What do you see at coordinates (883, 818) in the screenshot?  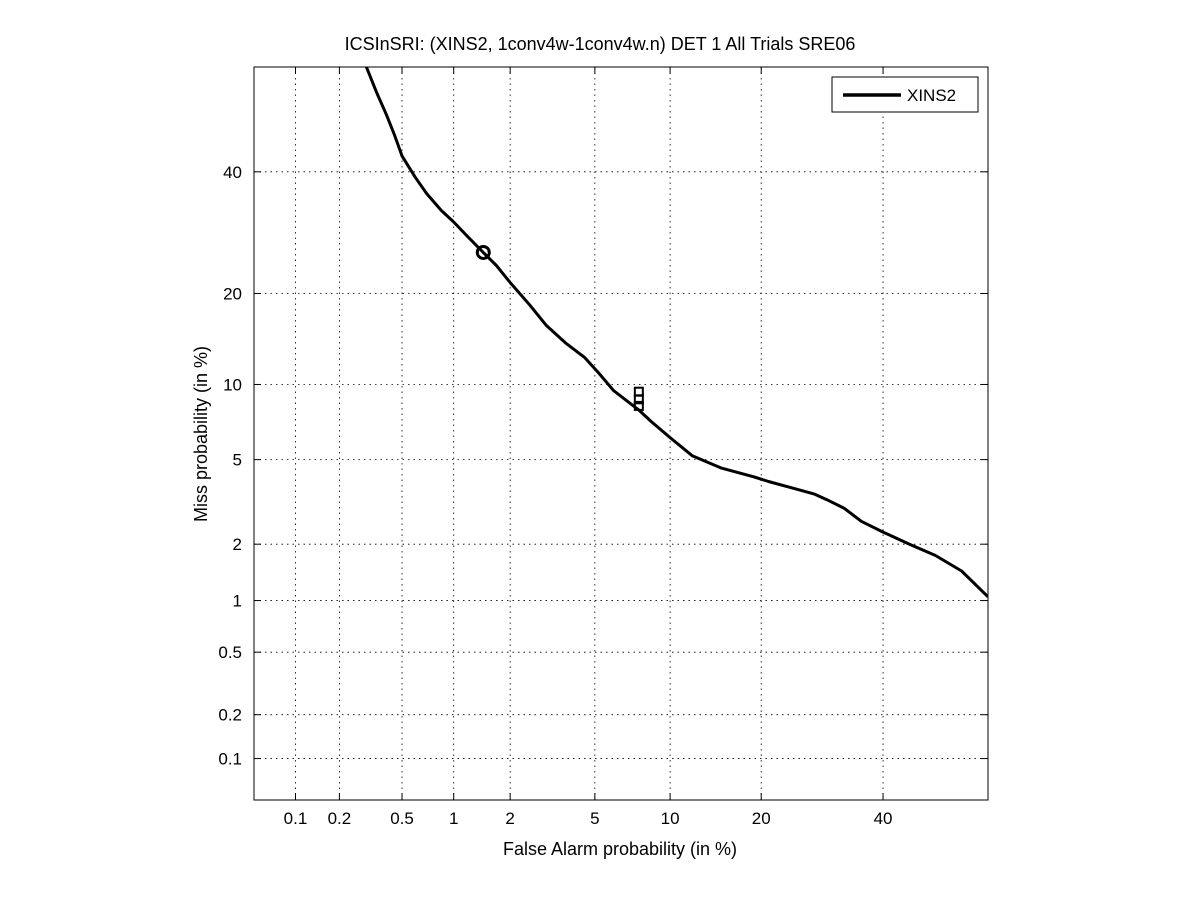 I see `x-tick-label: 40` at bounding box center [883, 818].